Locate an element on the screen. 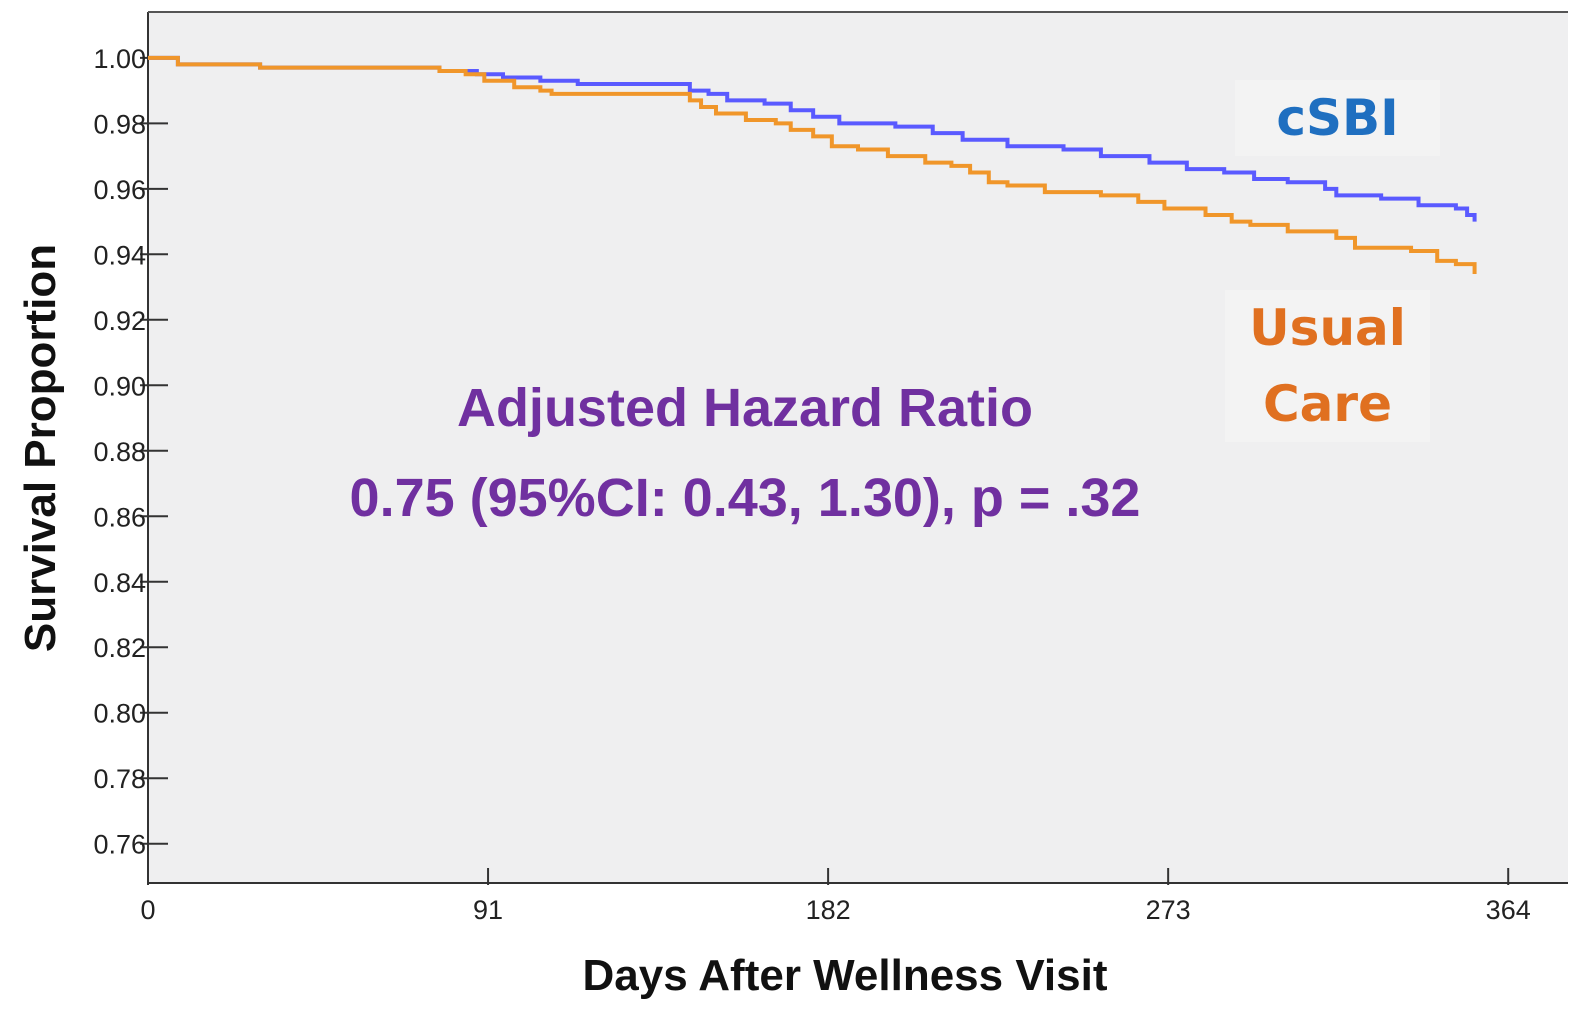 The height and width of the screenshot is (1010, 1578). y-tick-label: 0.78 is located at coordinates (119, 779).